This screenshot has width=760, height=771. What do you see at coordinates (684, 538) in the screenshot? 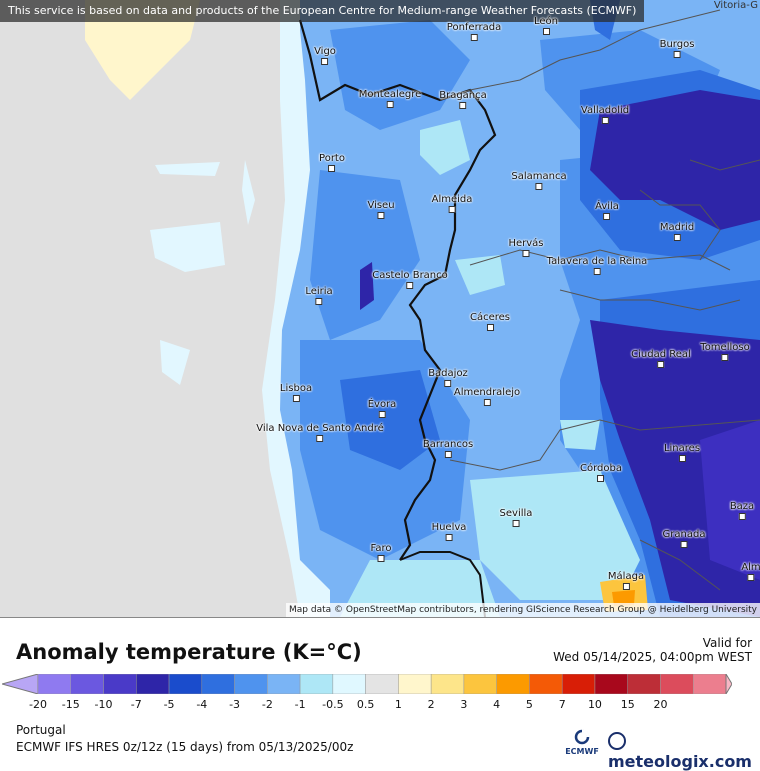
I see `city-label: Granada` at bounding box center [684, 538].